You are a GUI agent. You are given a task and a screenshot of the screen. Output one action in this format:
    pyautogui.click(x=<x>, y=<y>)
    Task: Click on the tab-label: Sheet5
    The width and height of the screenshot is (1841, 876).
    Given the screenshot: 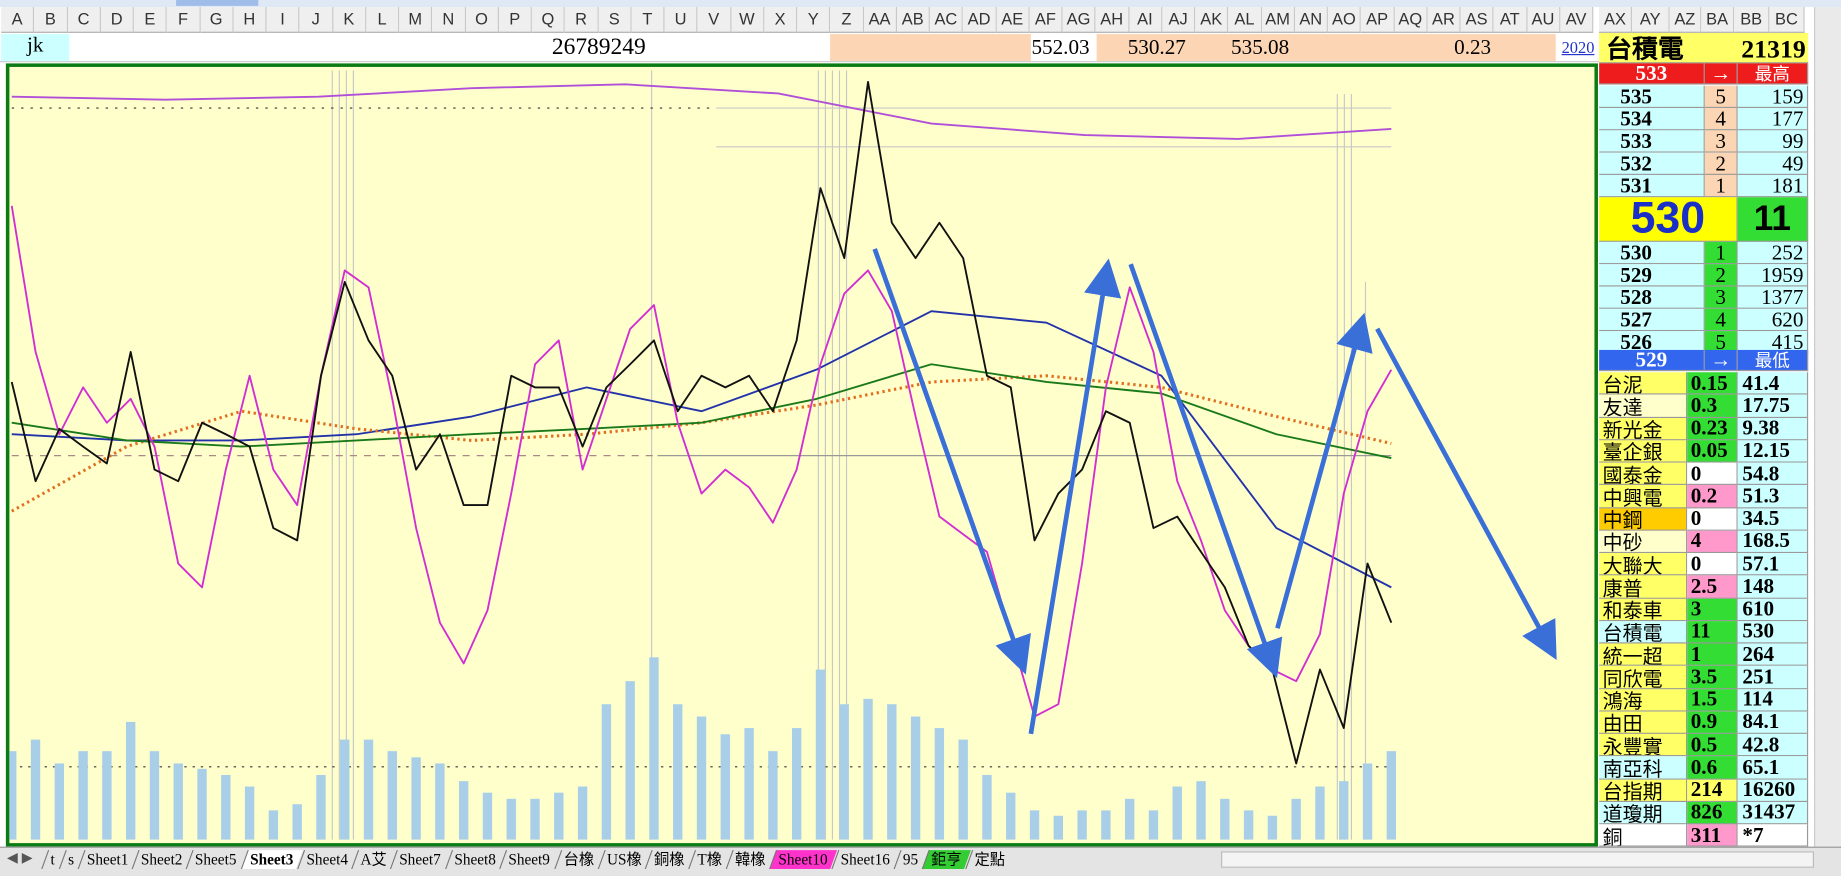 What is the action you would take?
    pyautogui.click(x=216, y=859)
    